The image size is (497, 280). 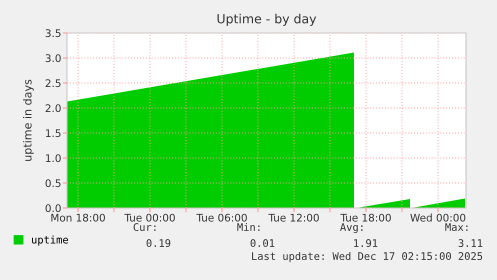 What do you see at coordinates (53, 33) in the screenshot?
I see `y-tick-label: 3.5` at bounding box center [53, 33].